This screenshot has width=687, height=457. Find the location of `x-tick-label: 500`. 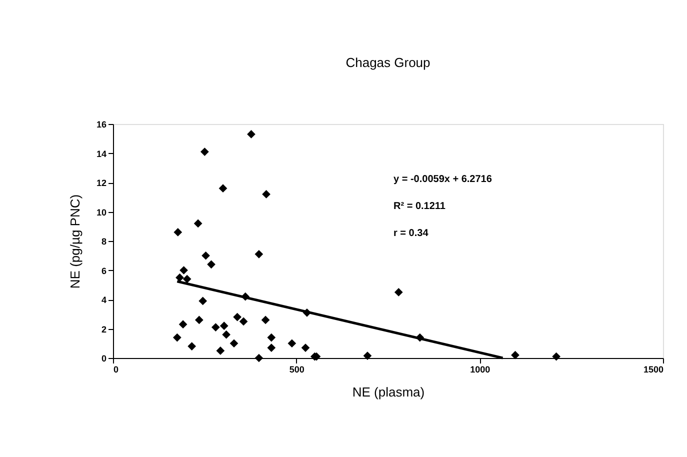

x-tick-label: 500 is located at coordinates (296, 369).